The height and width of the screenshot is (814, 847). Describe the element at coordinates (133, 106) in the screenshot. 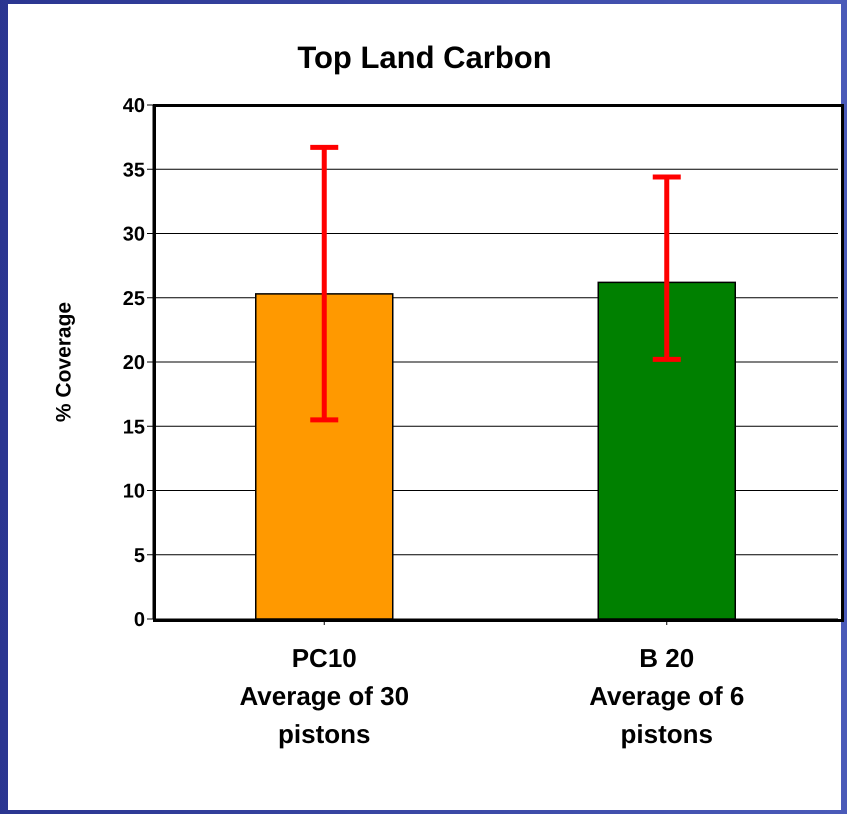

I see `y-tick-label: 40` at that location.